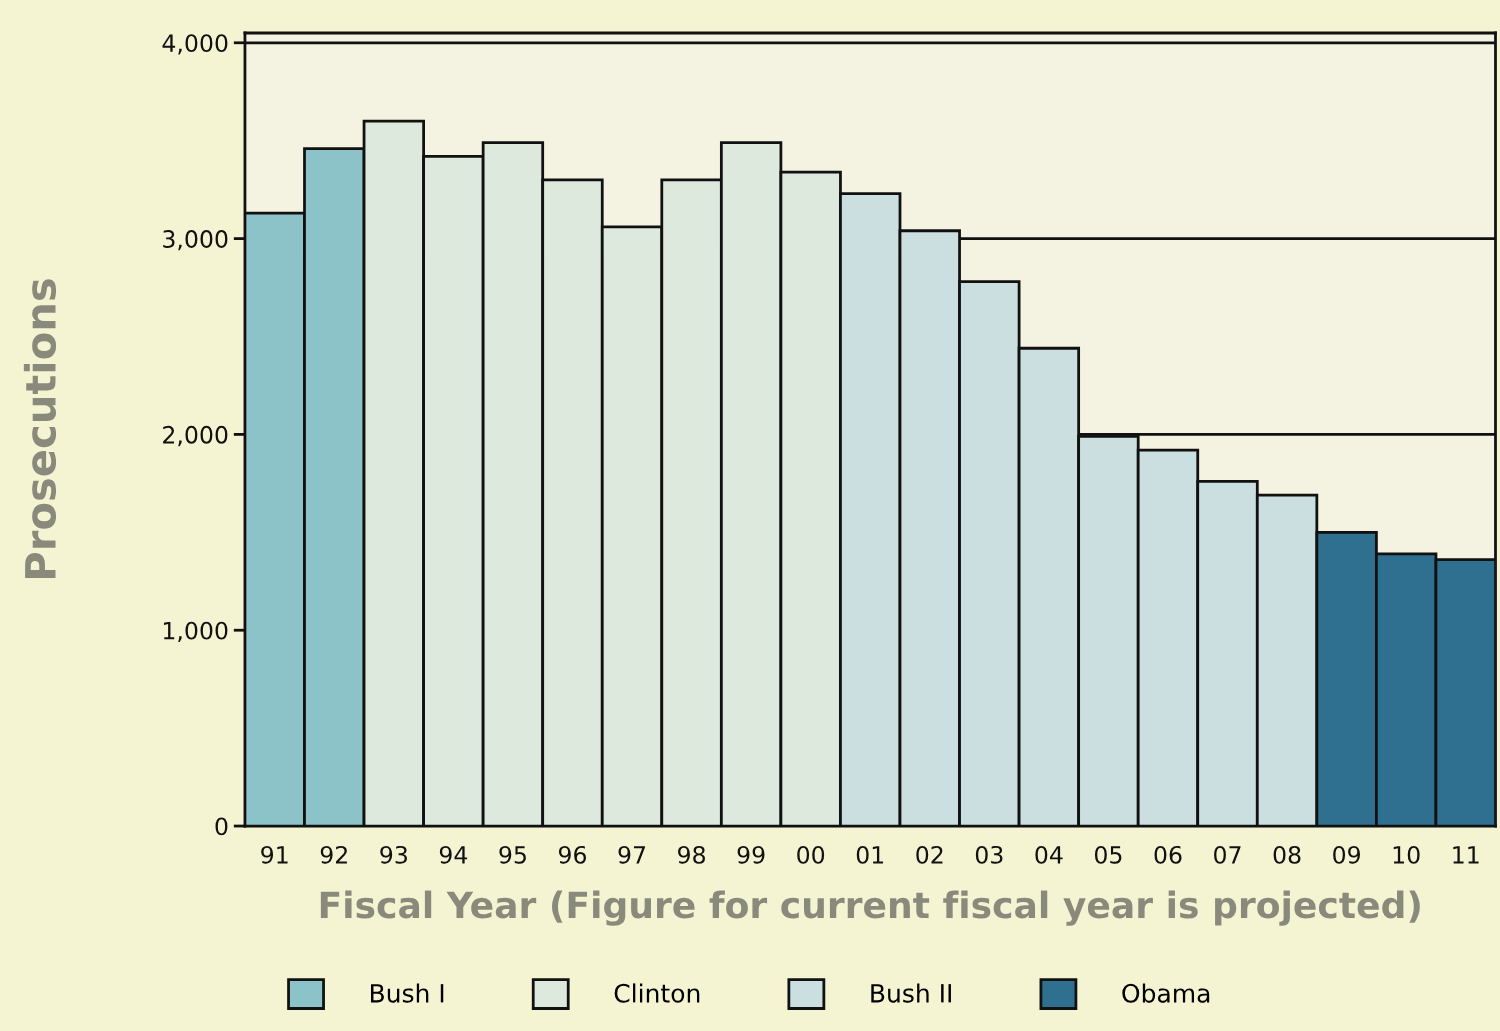 This screenshot has width=1500, height=1031. Describe the element at coordinates (1287, 854) in the screenshot. I see `x-tick-label: 08` at that location.